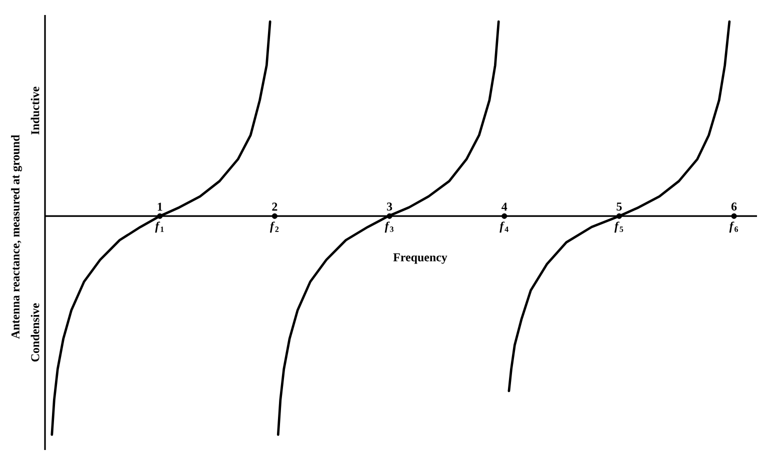 The height and width of the screenshot is (451, 762). Describe the element at coordinates (160, 206) in the screenshot. I see `annotation: 1` at that location.